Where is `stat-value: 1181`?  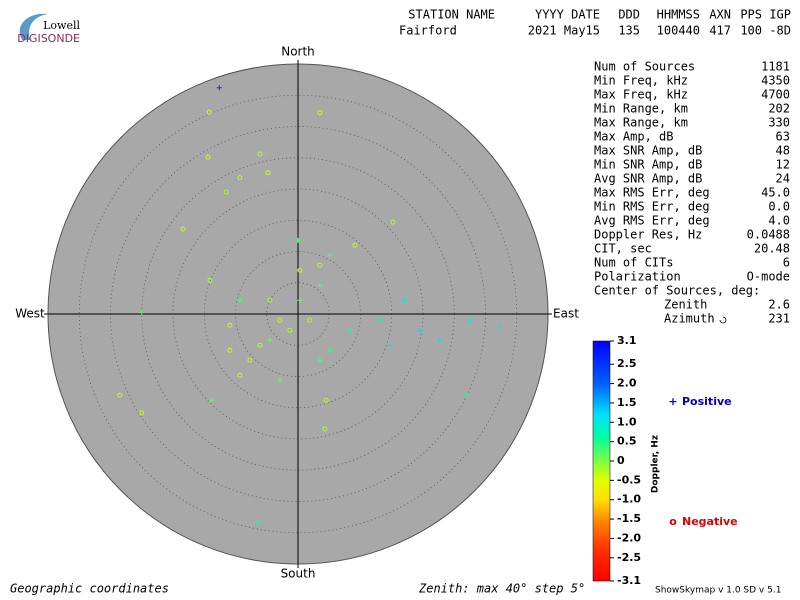 stat-value: 1181 is located at coordinates (775, 67).